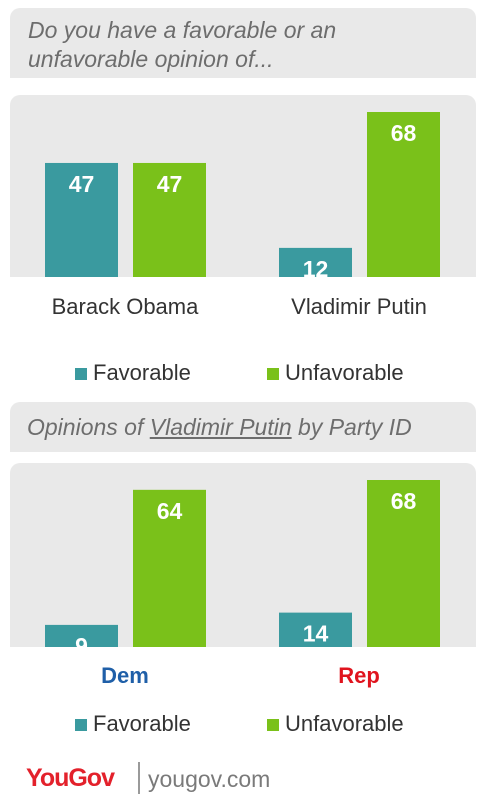 This screenshot has height=810, width=486. Describe the element at coordinates (351, 427) in the screenshot. I see `party-header-suffix: by Party ID` at that location.